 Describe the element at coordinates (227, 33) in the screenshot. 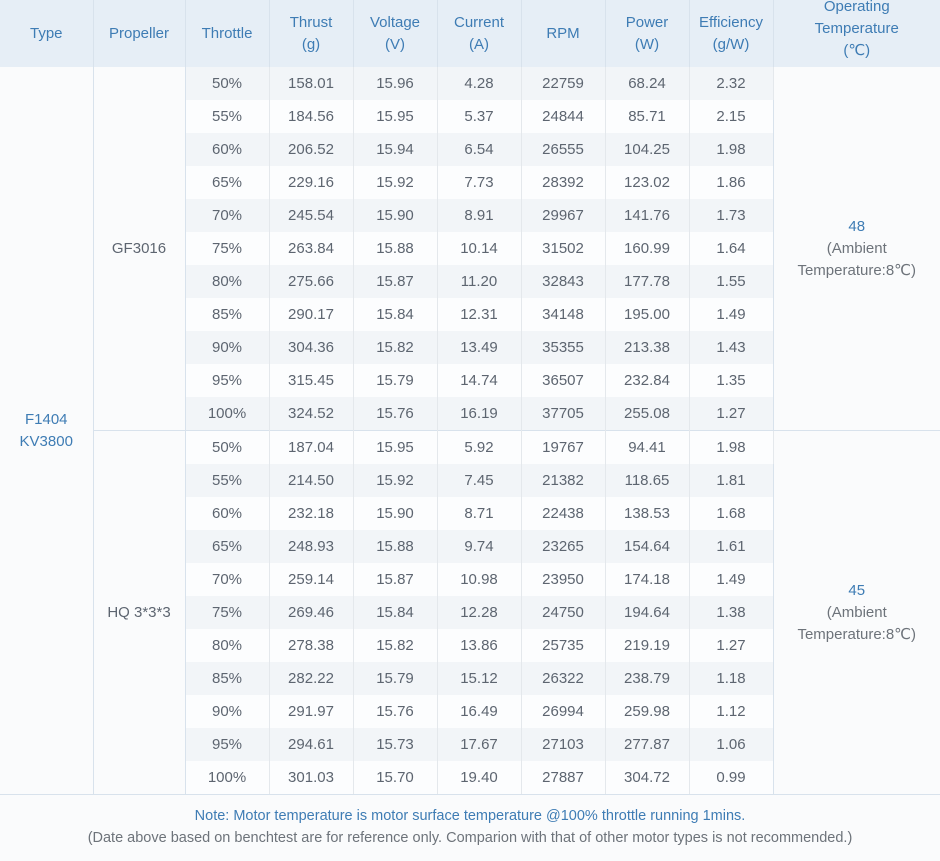

I see `header-throttle: Throttle` at that location.